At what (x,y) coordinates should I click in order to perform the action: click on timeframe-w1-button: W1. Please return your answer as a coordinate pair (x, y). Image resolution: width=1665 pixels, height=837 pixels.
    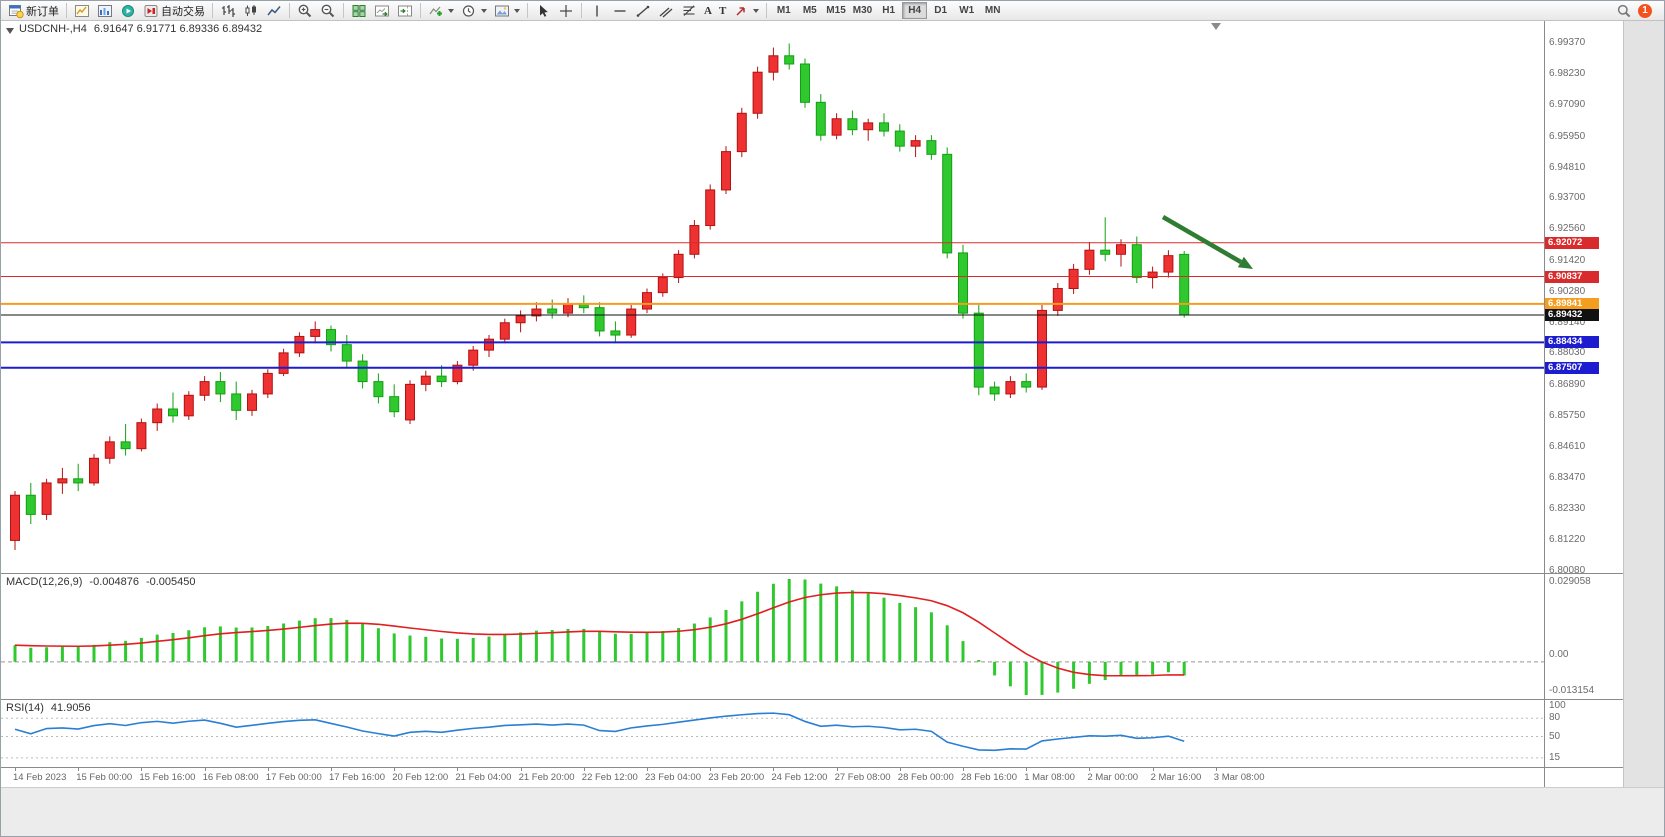
    Looking at the image, I should click on (966, 10).